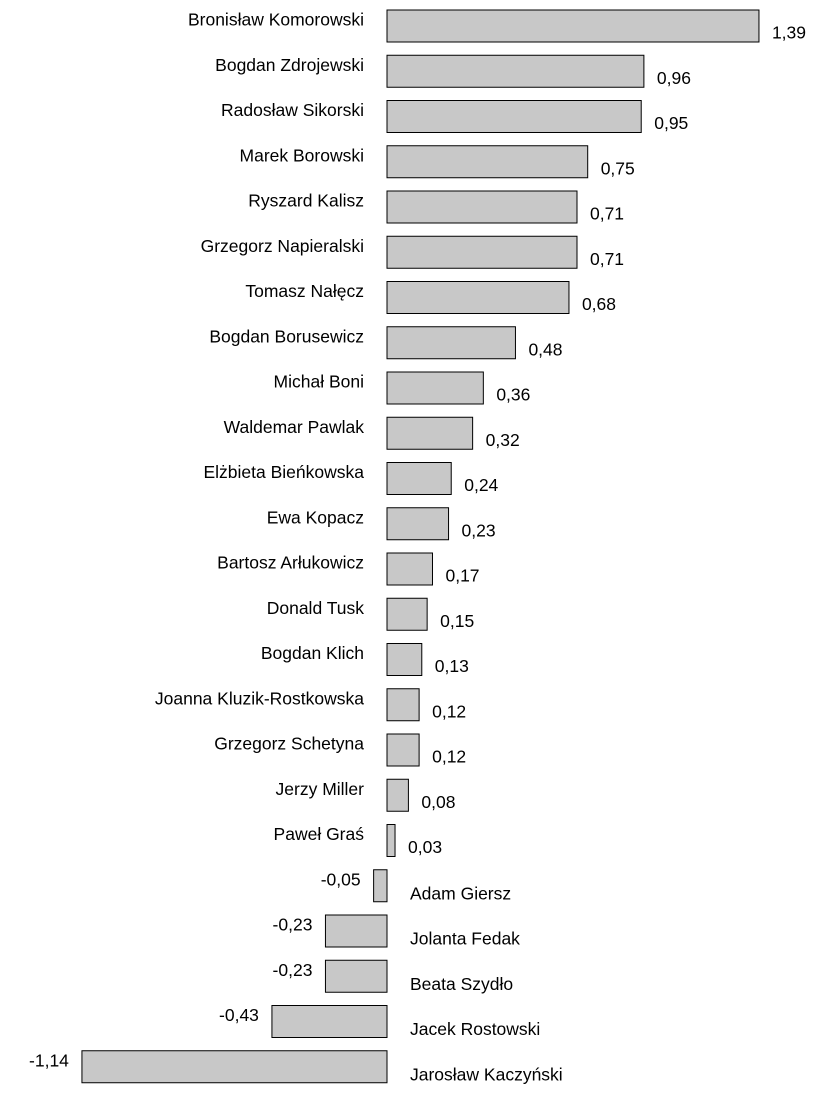 This screenshot has width=824, height=1094. I want to click on value-label: 0,23, so click(479, 530).